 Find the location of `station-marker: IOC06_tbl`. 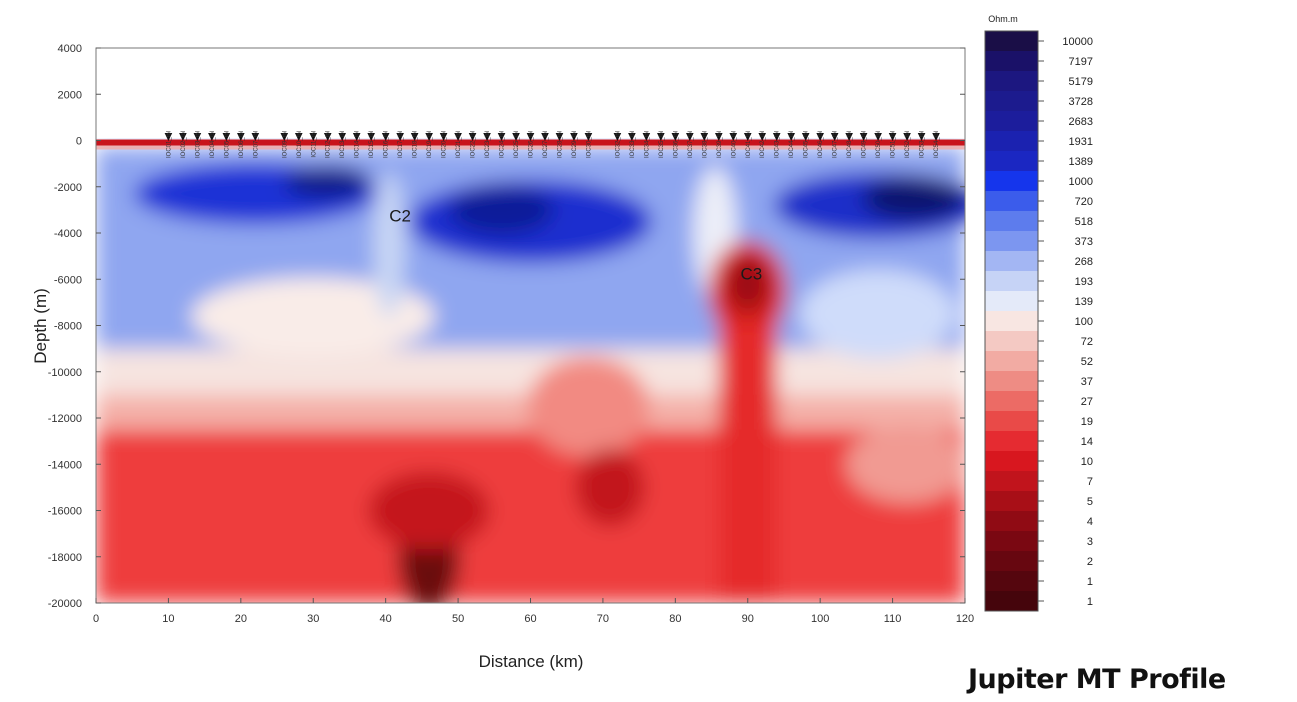

station-marker: IOC06_tbl is located at coordinates (241, 144).